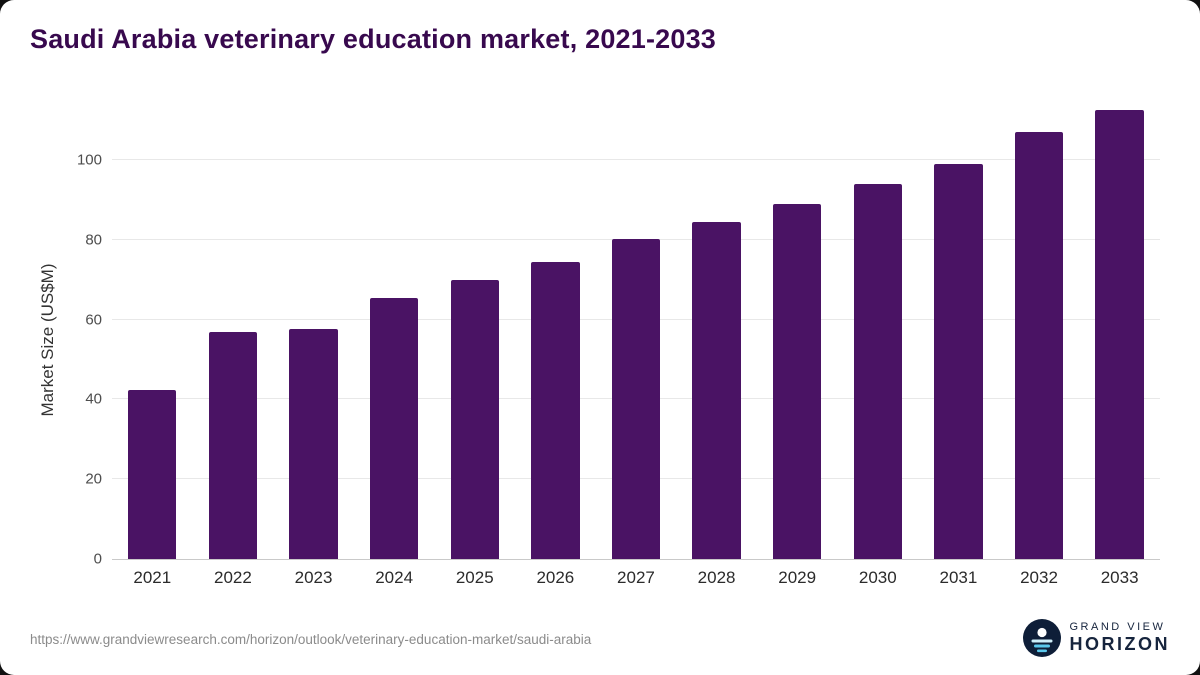 This screenshot has height=675, width=1200. Describe the element at coordinates (1041, 638) in the screenshot. I see `horizon-logo-icon` at that location.